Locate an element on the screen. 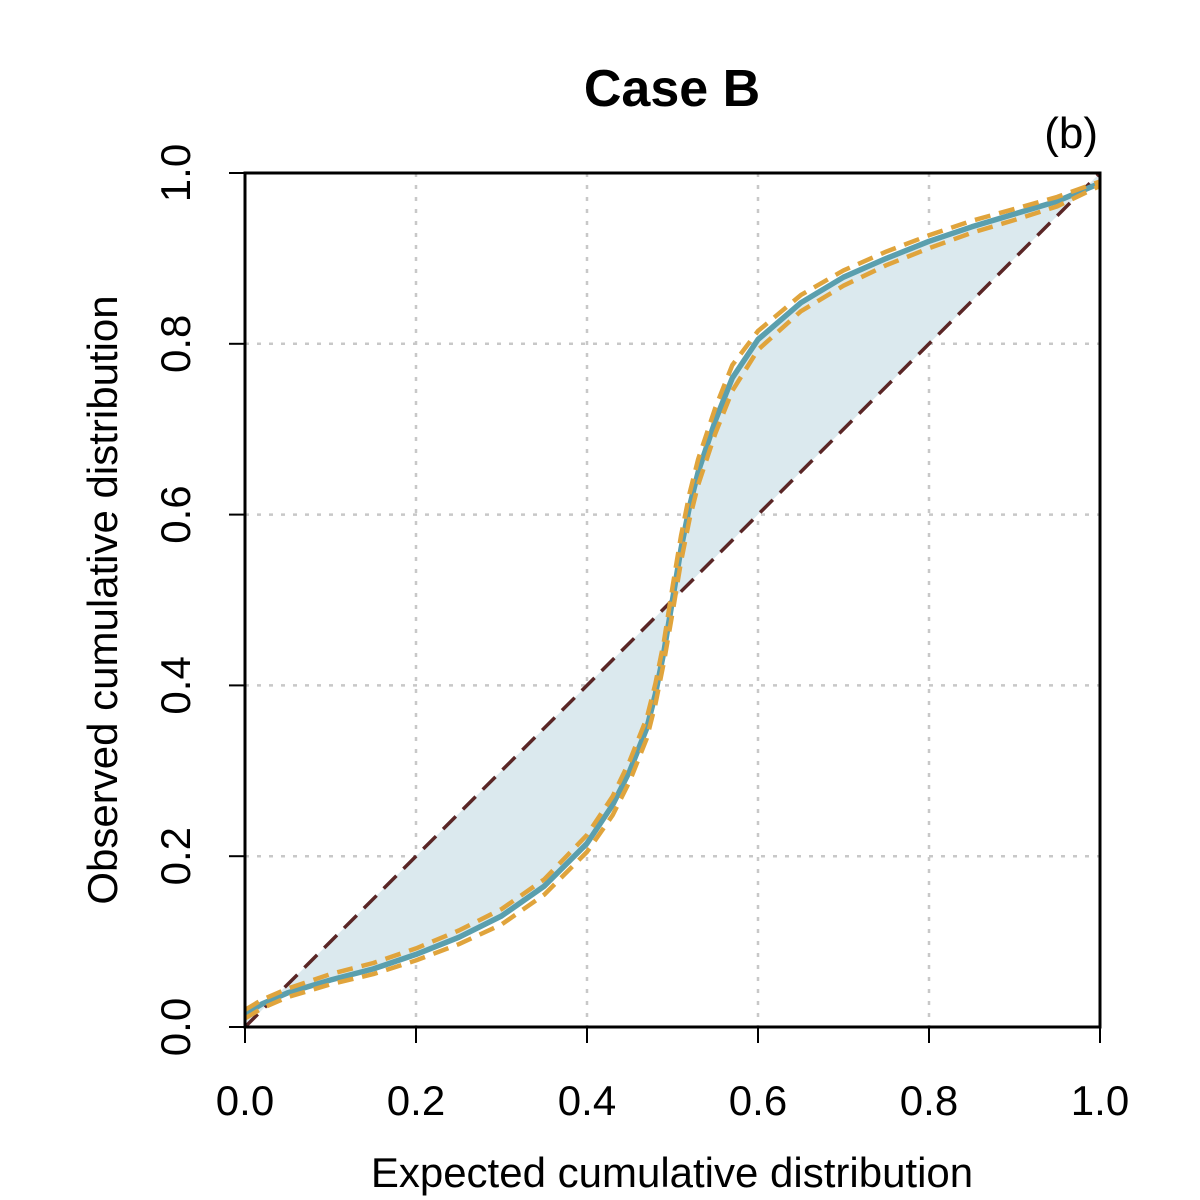 The image size is (1200, 1200). x-axis-label: Expected cumulative distribution is located at coordinates (672, 1172).